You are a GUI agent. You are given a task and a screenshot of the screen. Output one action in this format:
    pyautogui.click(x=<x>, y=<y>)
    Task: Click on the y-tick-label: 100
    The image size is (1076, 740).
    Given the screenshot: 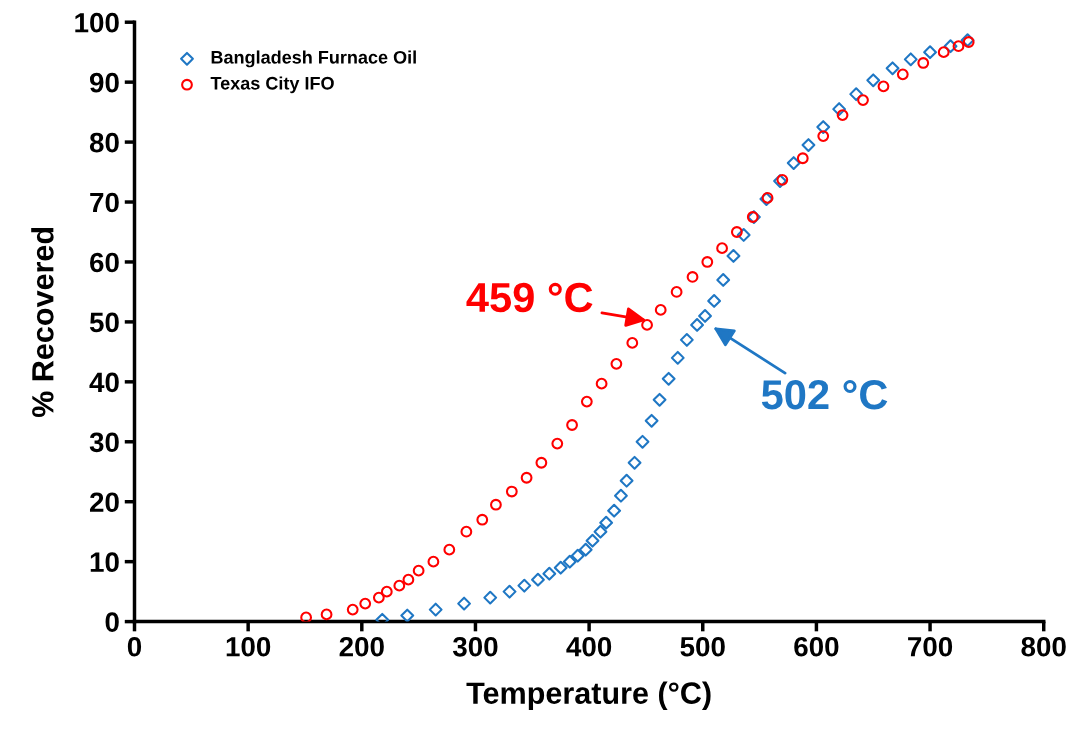 What is the action you would take?
    pyautogui.click(x=97, y=22)
    